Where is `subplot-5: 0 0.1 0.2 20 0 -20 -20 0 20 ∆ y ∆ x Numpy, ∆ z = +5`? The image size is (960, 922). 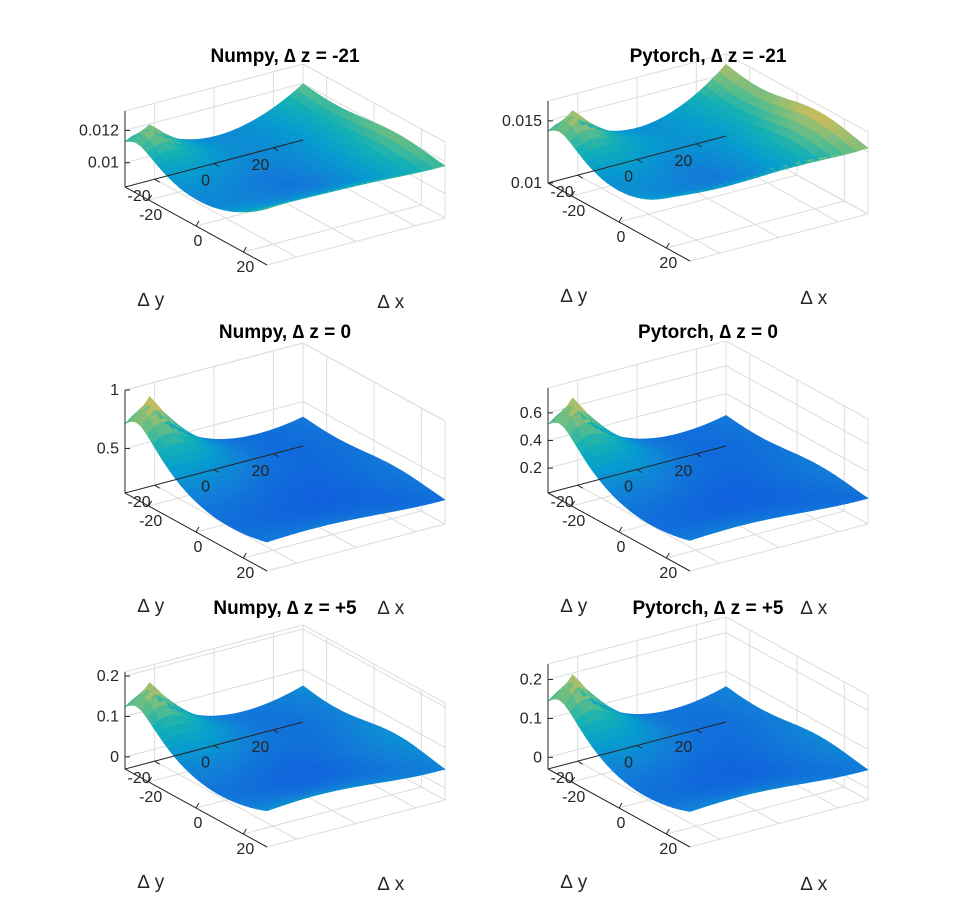
subplot-5: 0 0.1 0.2 20 0 -20 -20 0 20 ∆ y ∆ x Numpy, ∆ z = +5 is located at coordinates (271, 746).